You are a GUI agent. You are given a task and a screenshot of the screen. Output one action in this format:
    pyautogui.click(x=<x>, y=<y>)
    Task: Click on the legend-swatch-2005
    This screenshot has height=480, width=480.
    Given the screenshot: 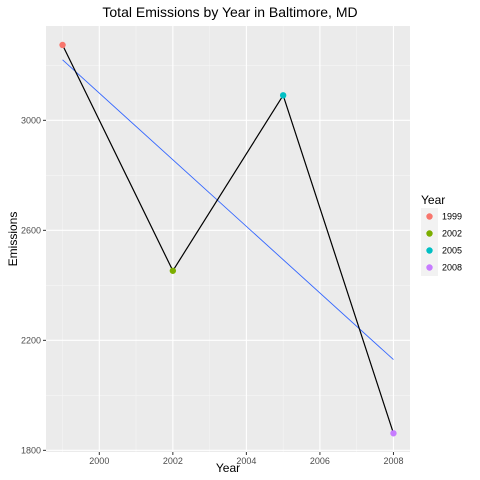 What is the action you would take?
    pyautogui.click(x=429, y=250)
    